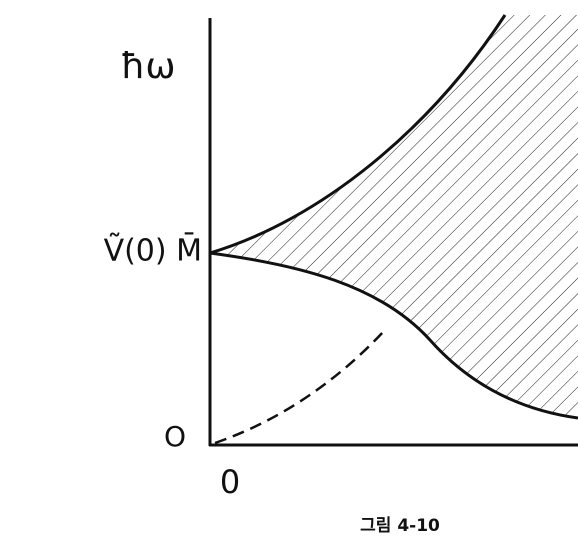  I want to click on y-label: ħω, so click(147, 66).